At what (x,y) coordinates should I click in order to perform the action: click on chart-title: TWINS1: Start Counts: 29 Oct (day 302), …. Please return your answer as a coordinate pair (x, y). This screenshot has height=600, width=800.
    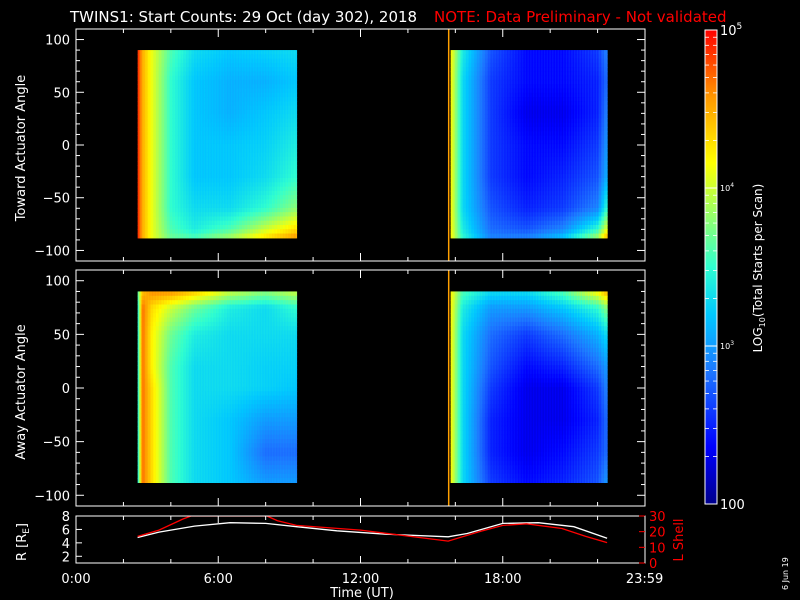
    Looking at the image, I should click on (243, 17).